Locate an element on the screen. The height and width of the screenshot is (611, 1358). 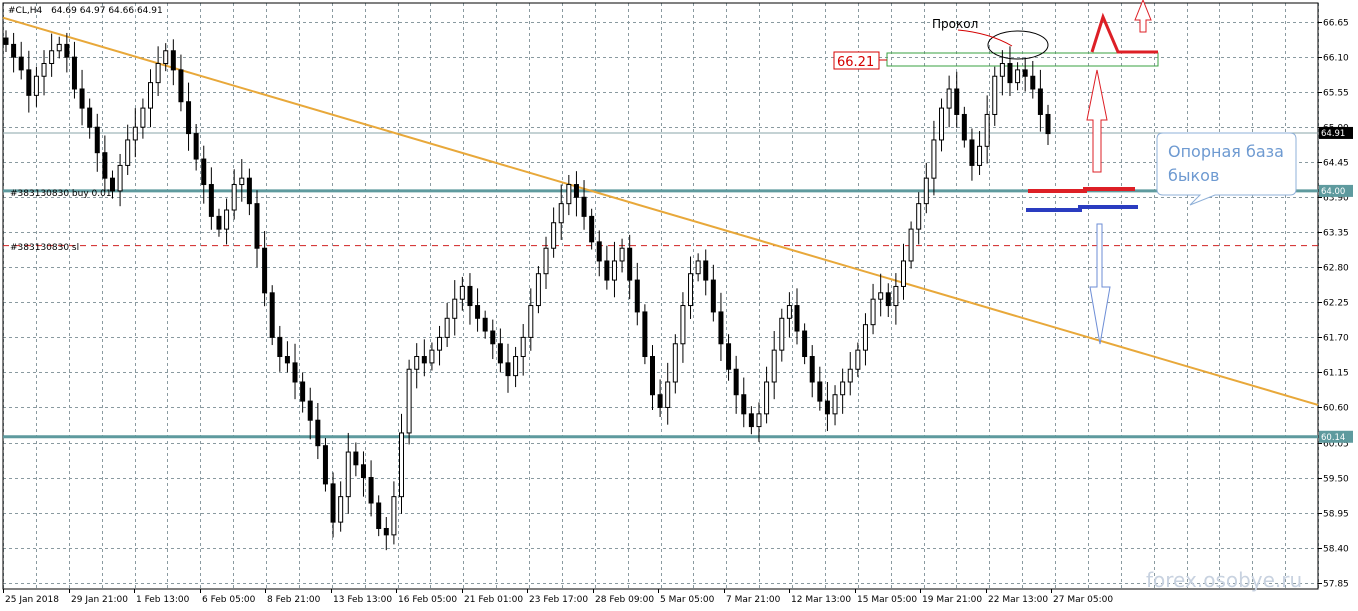
x-tick-label: 13 Feb 13:00 is located at coordinates (362, 600).